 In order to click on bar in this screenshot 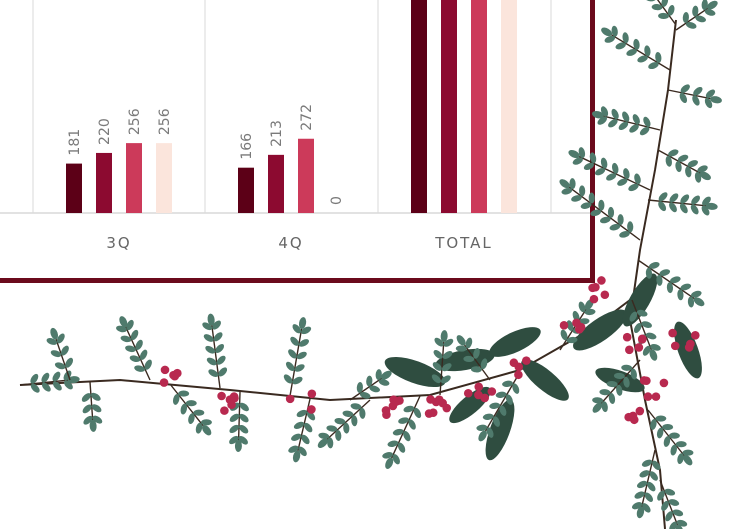, I will do `click(479, 106)`.